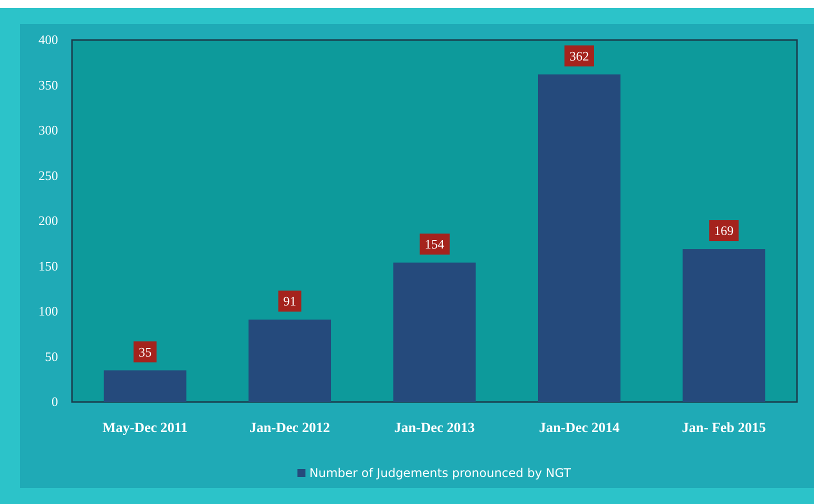  What do you see at coordinates (289, 301) in the screenshot?
I see `data-label: 91` at bounding box center [289, 301].